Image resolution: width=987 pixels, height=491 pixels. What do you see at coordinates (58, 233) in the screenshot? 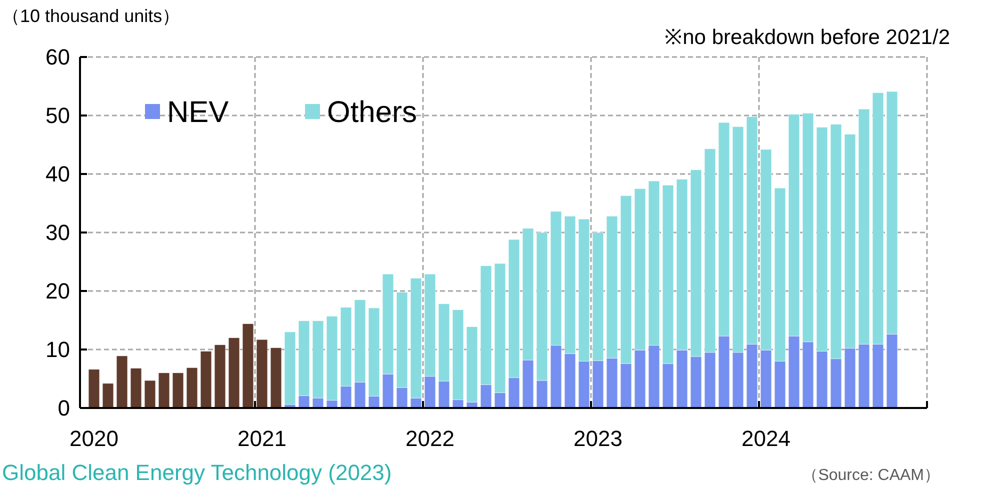
I see `y-tick-label: 30` at bounding box center [58, 233].